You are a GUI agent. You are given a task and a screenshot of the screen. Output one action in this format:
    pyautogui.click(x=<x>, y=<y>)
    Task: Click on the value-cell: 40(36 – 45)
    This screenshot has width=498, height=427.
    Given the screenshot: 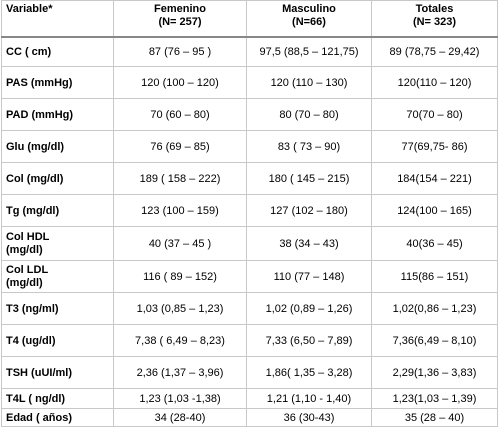 What is the action you would take?
    pyautogui.click(x=434, y=243)
    